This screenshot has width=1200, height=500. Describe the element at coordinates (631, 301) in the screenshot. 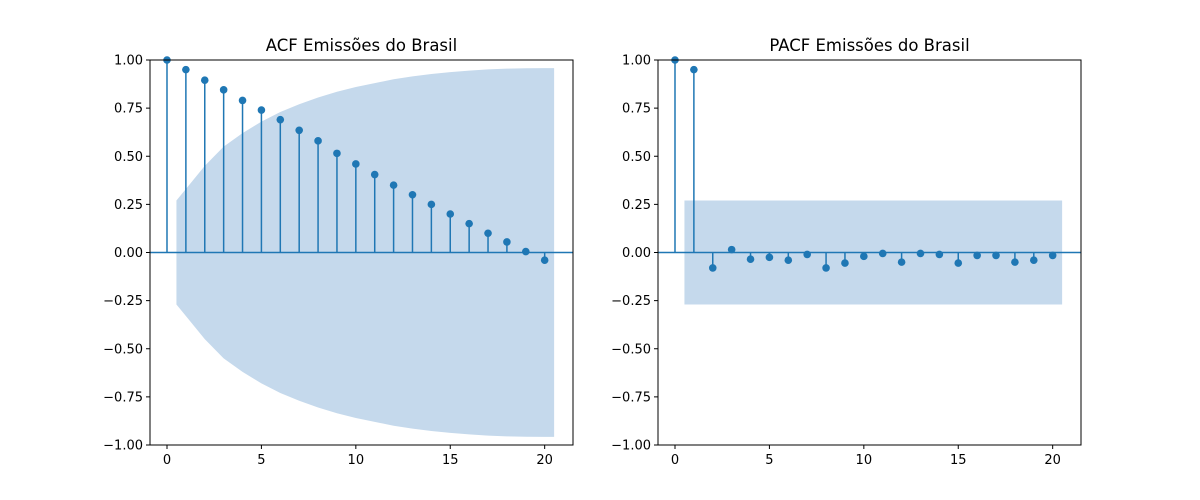

I see `pacf-ytick-label: −0.25` at that location.